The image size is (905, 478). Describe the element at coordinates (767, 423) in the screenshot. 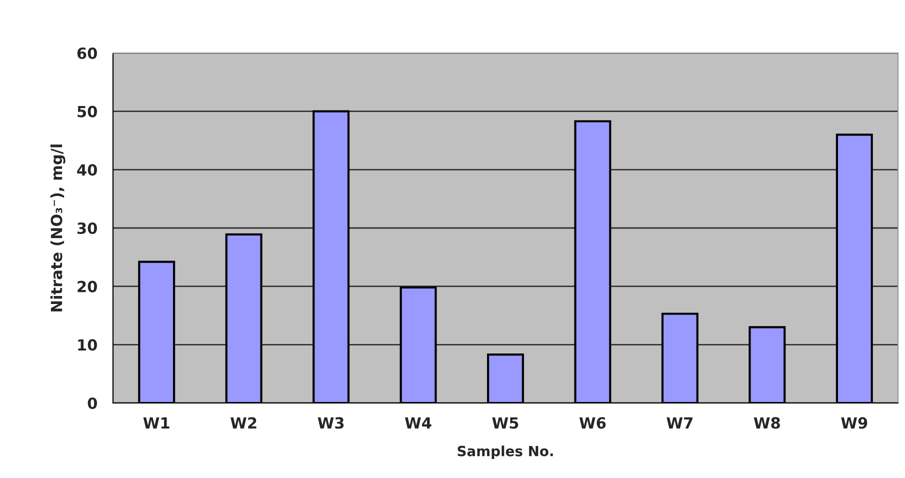

I see `x-tick-label: W8` at that location.